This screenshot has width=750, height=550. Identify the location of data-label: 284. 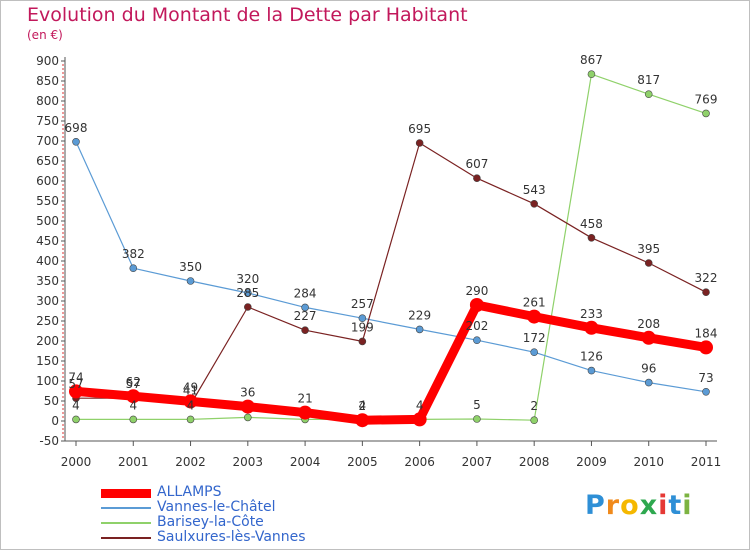
(305, 293).